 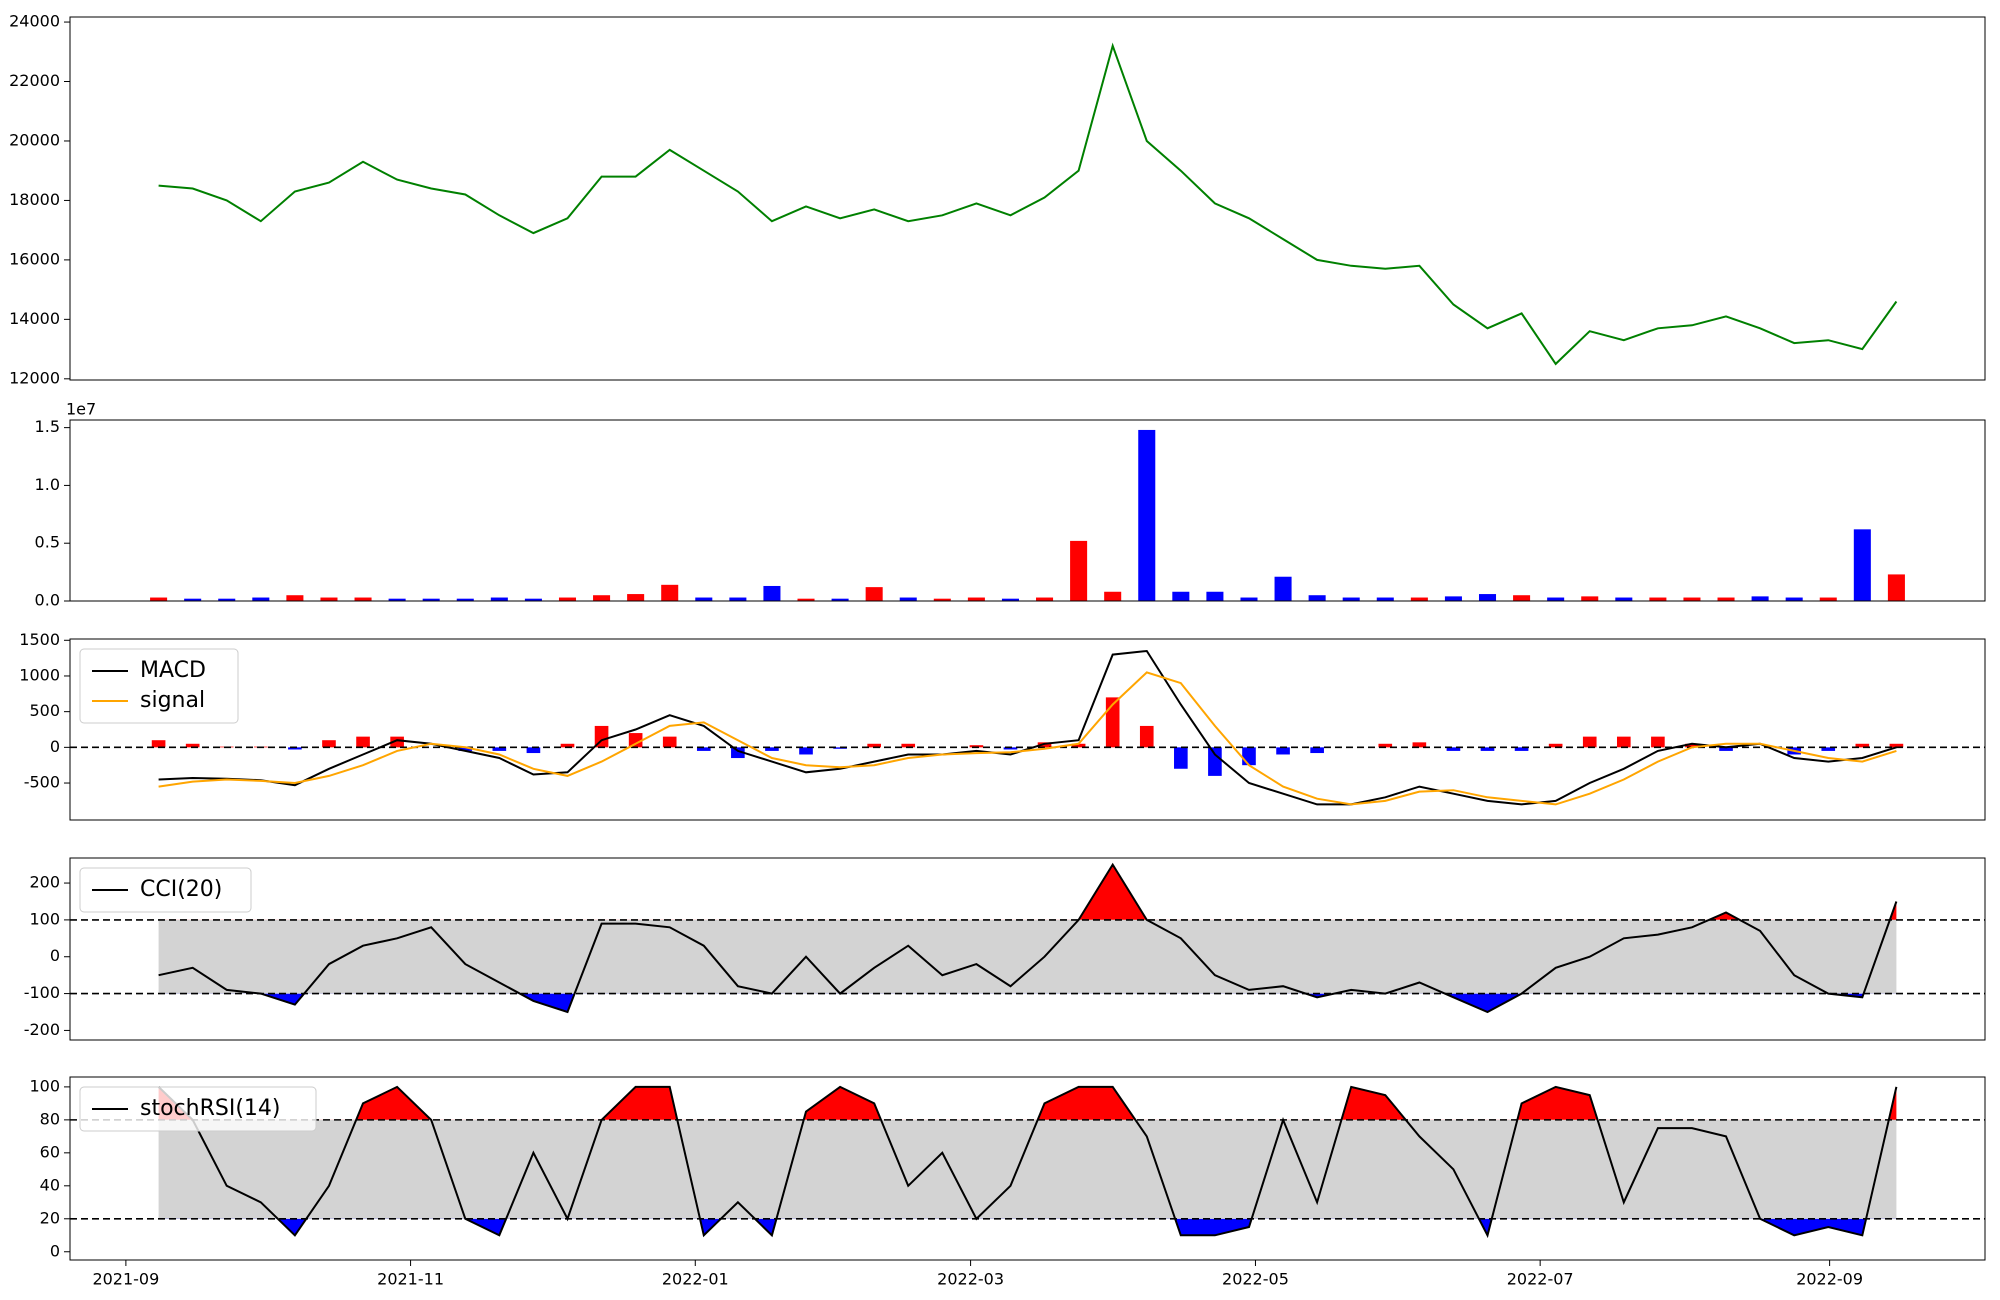 I want to click on y-tick-label: 24000, so click(x=34, y=21).